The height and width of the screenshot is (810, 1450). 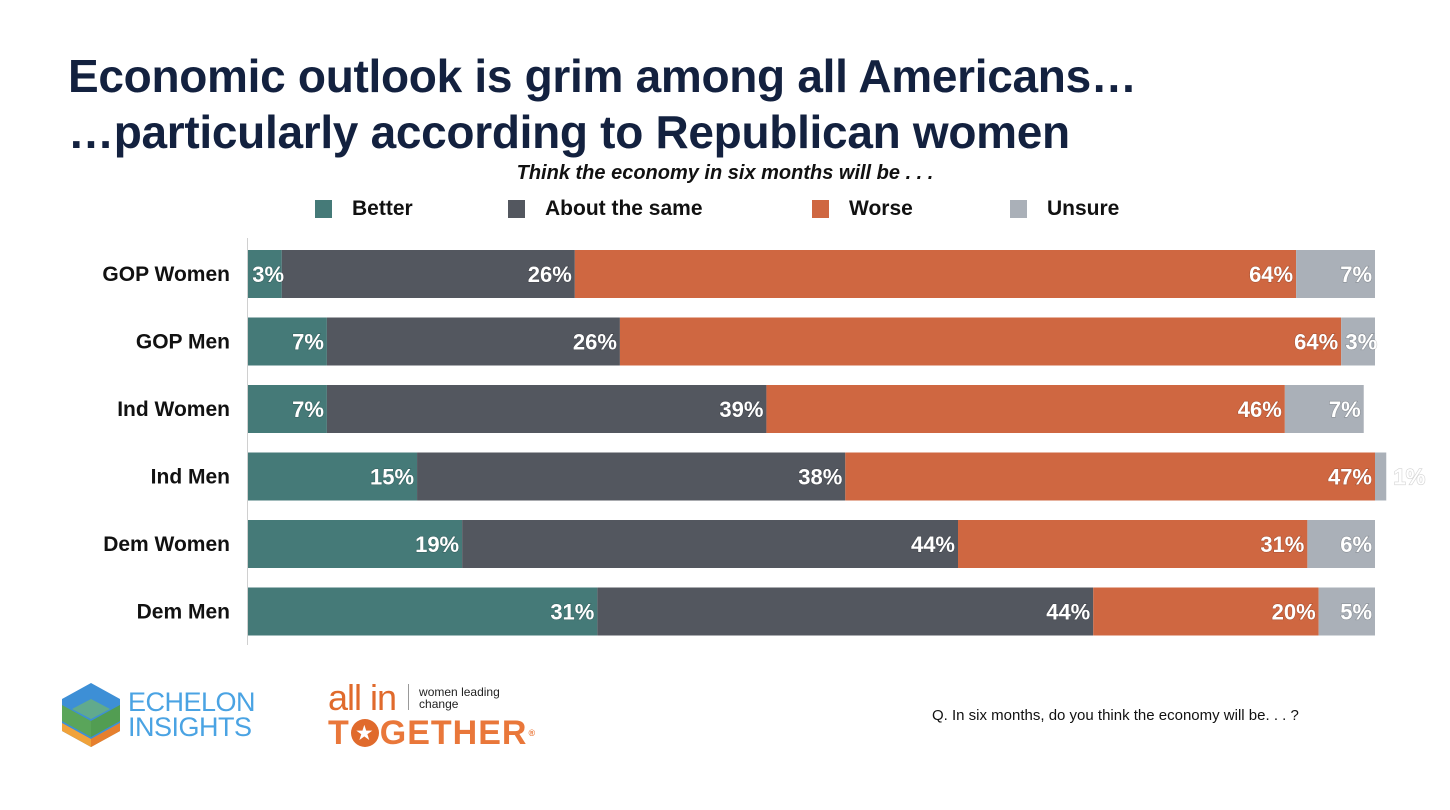 I want to click on value-label-gop-men-unsure: 3%, so click(x=1361, y=342).